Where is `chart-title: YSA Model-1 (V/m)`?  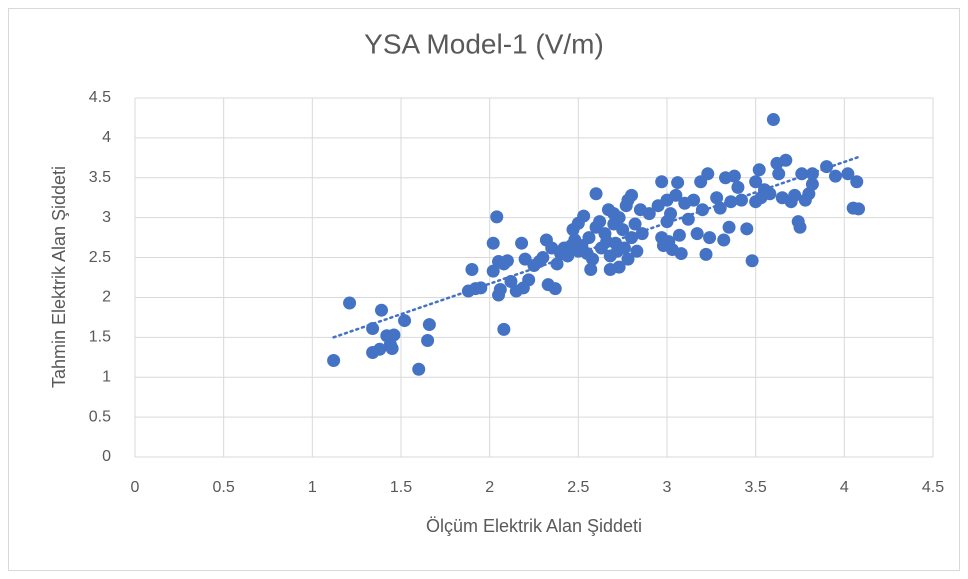
chart-title: YSA Model-1 (V/m) is located at coordinates (484, 43).